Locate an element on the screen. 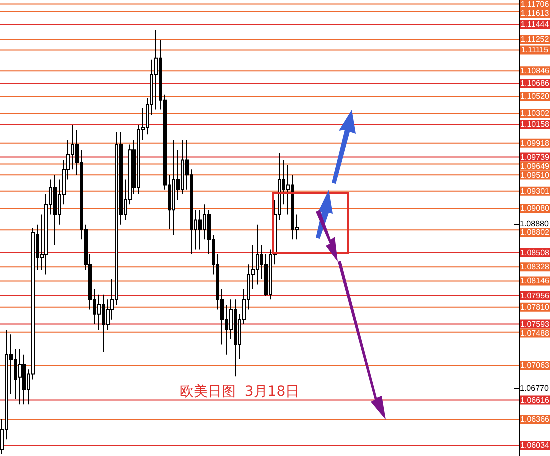  ref-line-label: 1.07956 is located at coordinates (535, 296).